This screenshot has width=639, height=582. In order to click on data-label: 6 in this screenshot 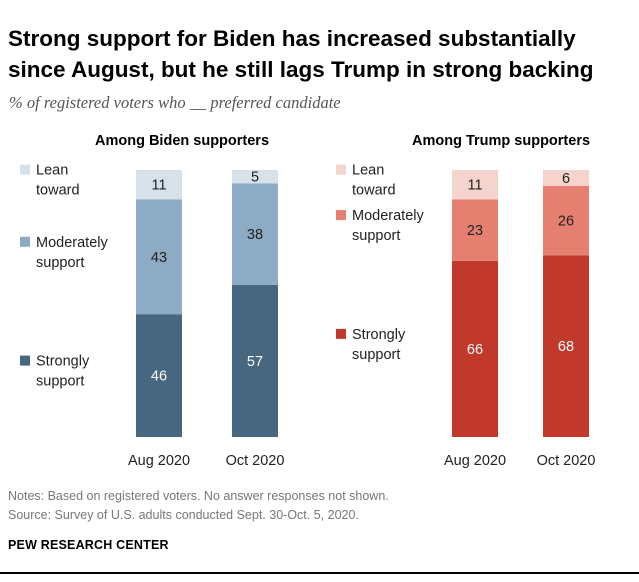, I will do `click(566, 179)`.